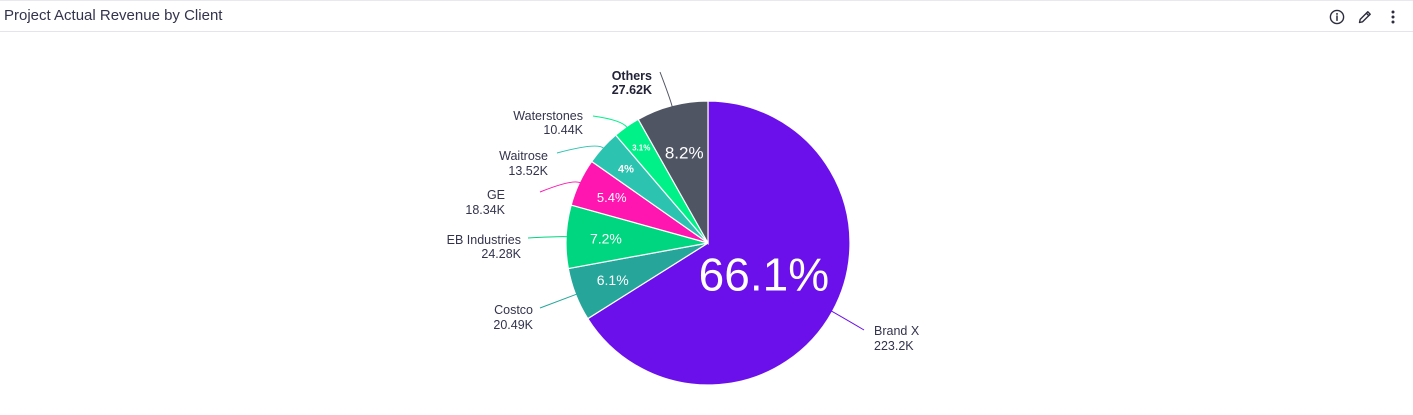 The width and height of the screenshot is (1413, 415). What do you see at coordinates (548, 116) in the screenshot?
I see `slice-name-waterstones: Waterstones` at bounding box center [548, 116].